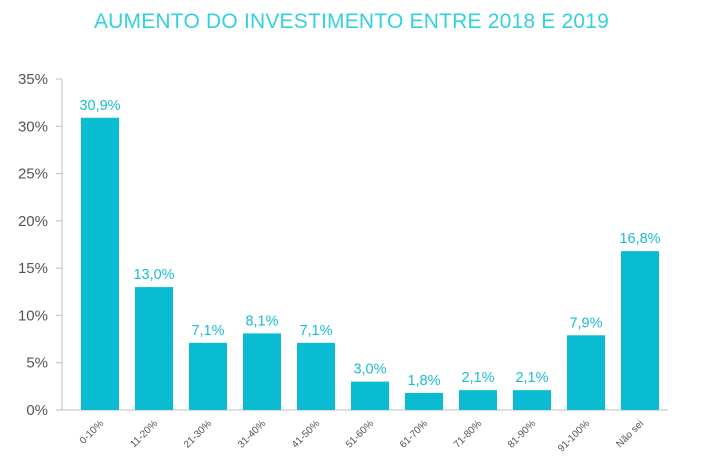 The height and width of the screenshot is (467, 703). I want to click on y-tick-label: 5%, so click(37, 363).